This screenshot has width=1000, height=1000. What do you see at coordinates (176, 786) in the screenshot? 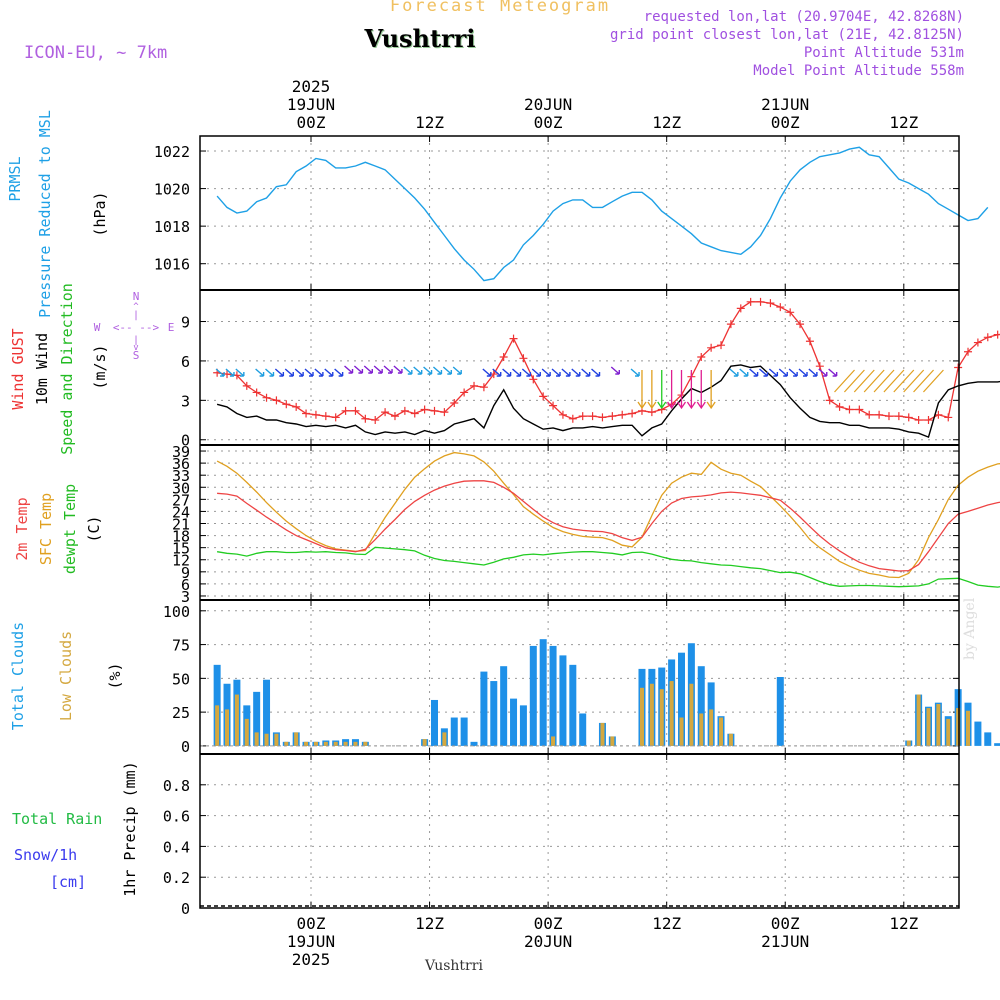
I see `y-tick-label: 0.8` at bounding box center [176, 786].